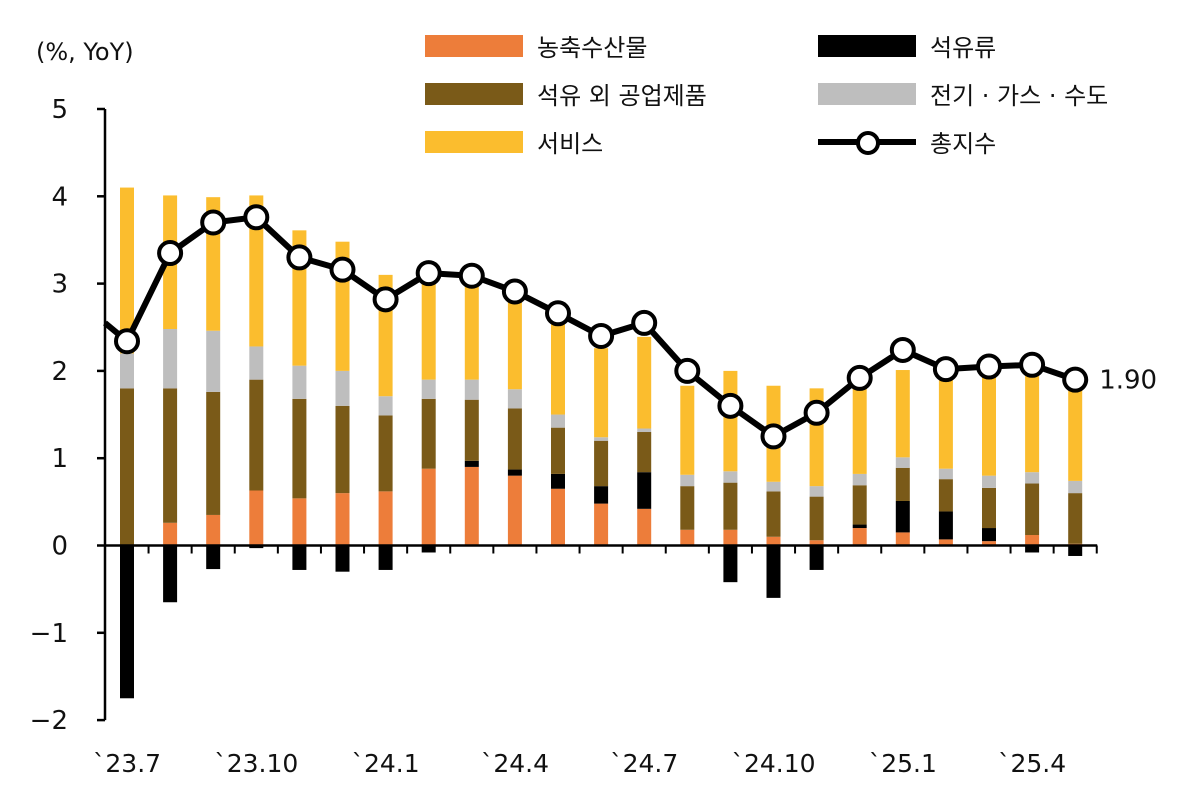 This screenshot has height=805, width=1200. What do you see at coordinates (867, 142) in the screenshot?
I see `legend-line-marker-icon` at bounding box center [867, 142].